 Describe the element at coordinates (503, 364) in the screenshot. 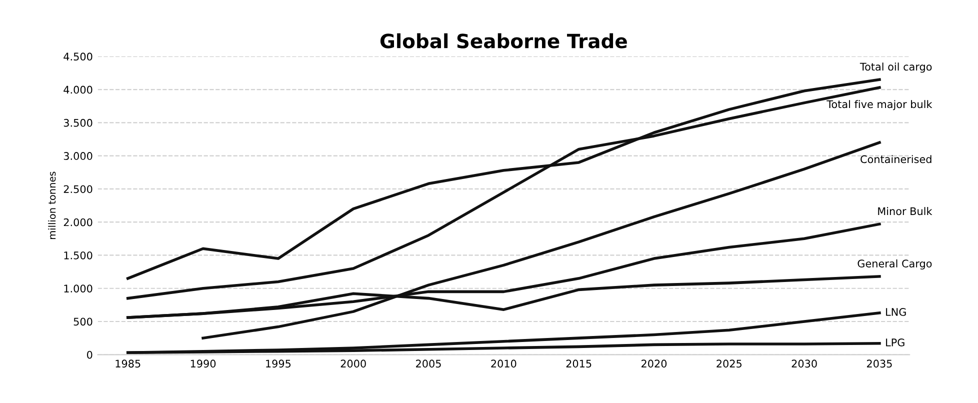

I see `x-tick-label: 2010` at that location.